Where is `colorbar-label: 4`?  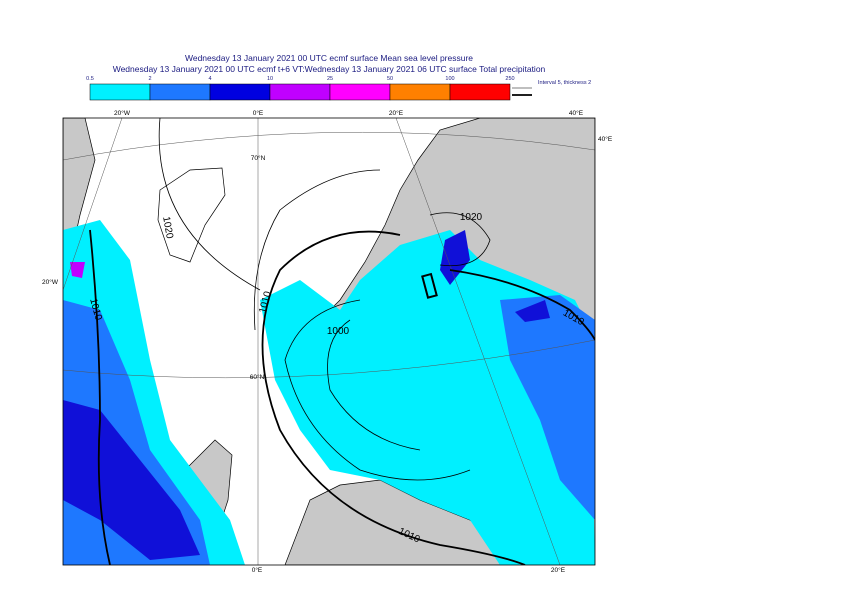
colorbar-label: 4 is located at coordinates (209, 79).